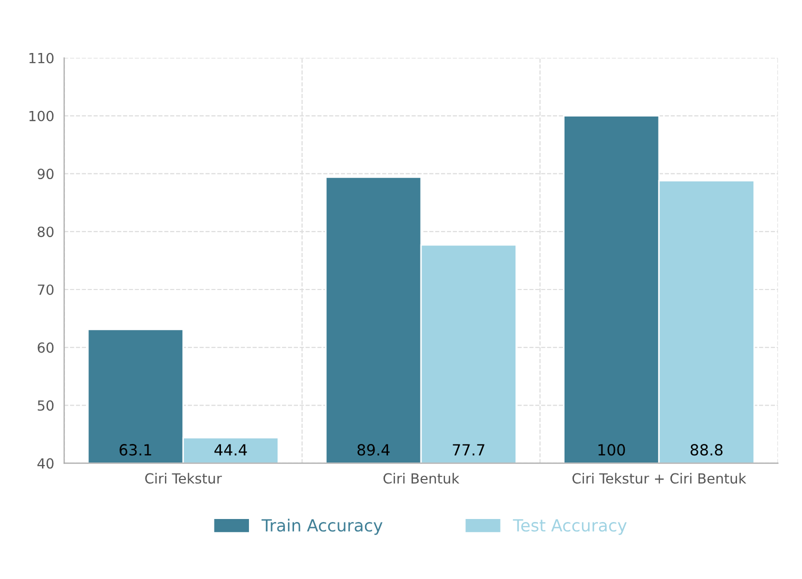 This screenshot has width=802, height=579. I want to click on legend-label: Train Accuracy, so click(322, 526).